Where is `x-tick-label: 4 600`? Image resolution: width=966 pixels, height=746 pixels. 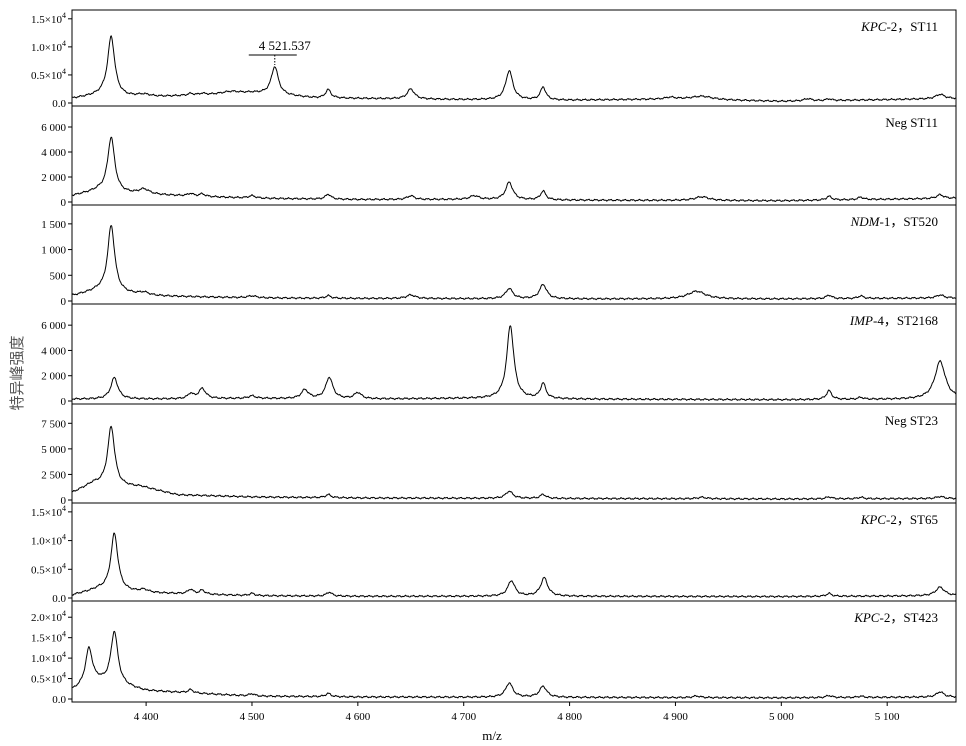 x-tick-label: 4 600 is located at coordinates (357, 717).